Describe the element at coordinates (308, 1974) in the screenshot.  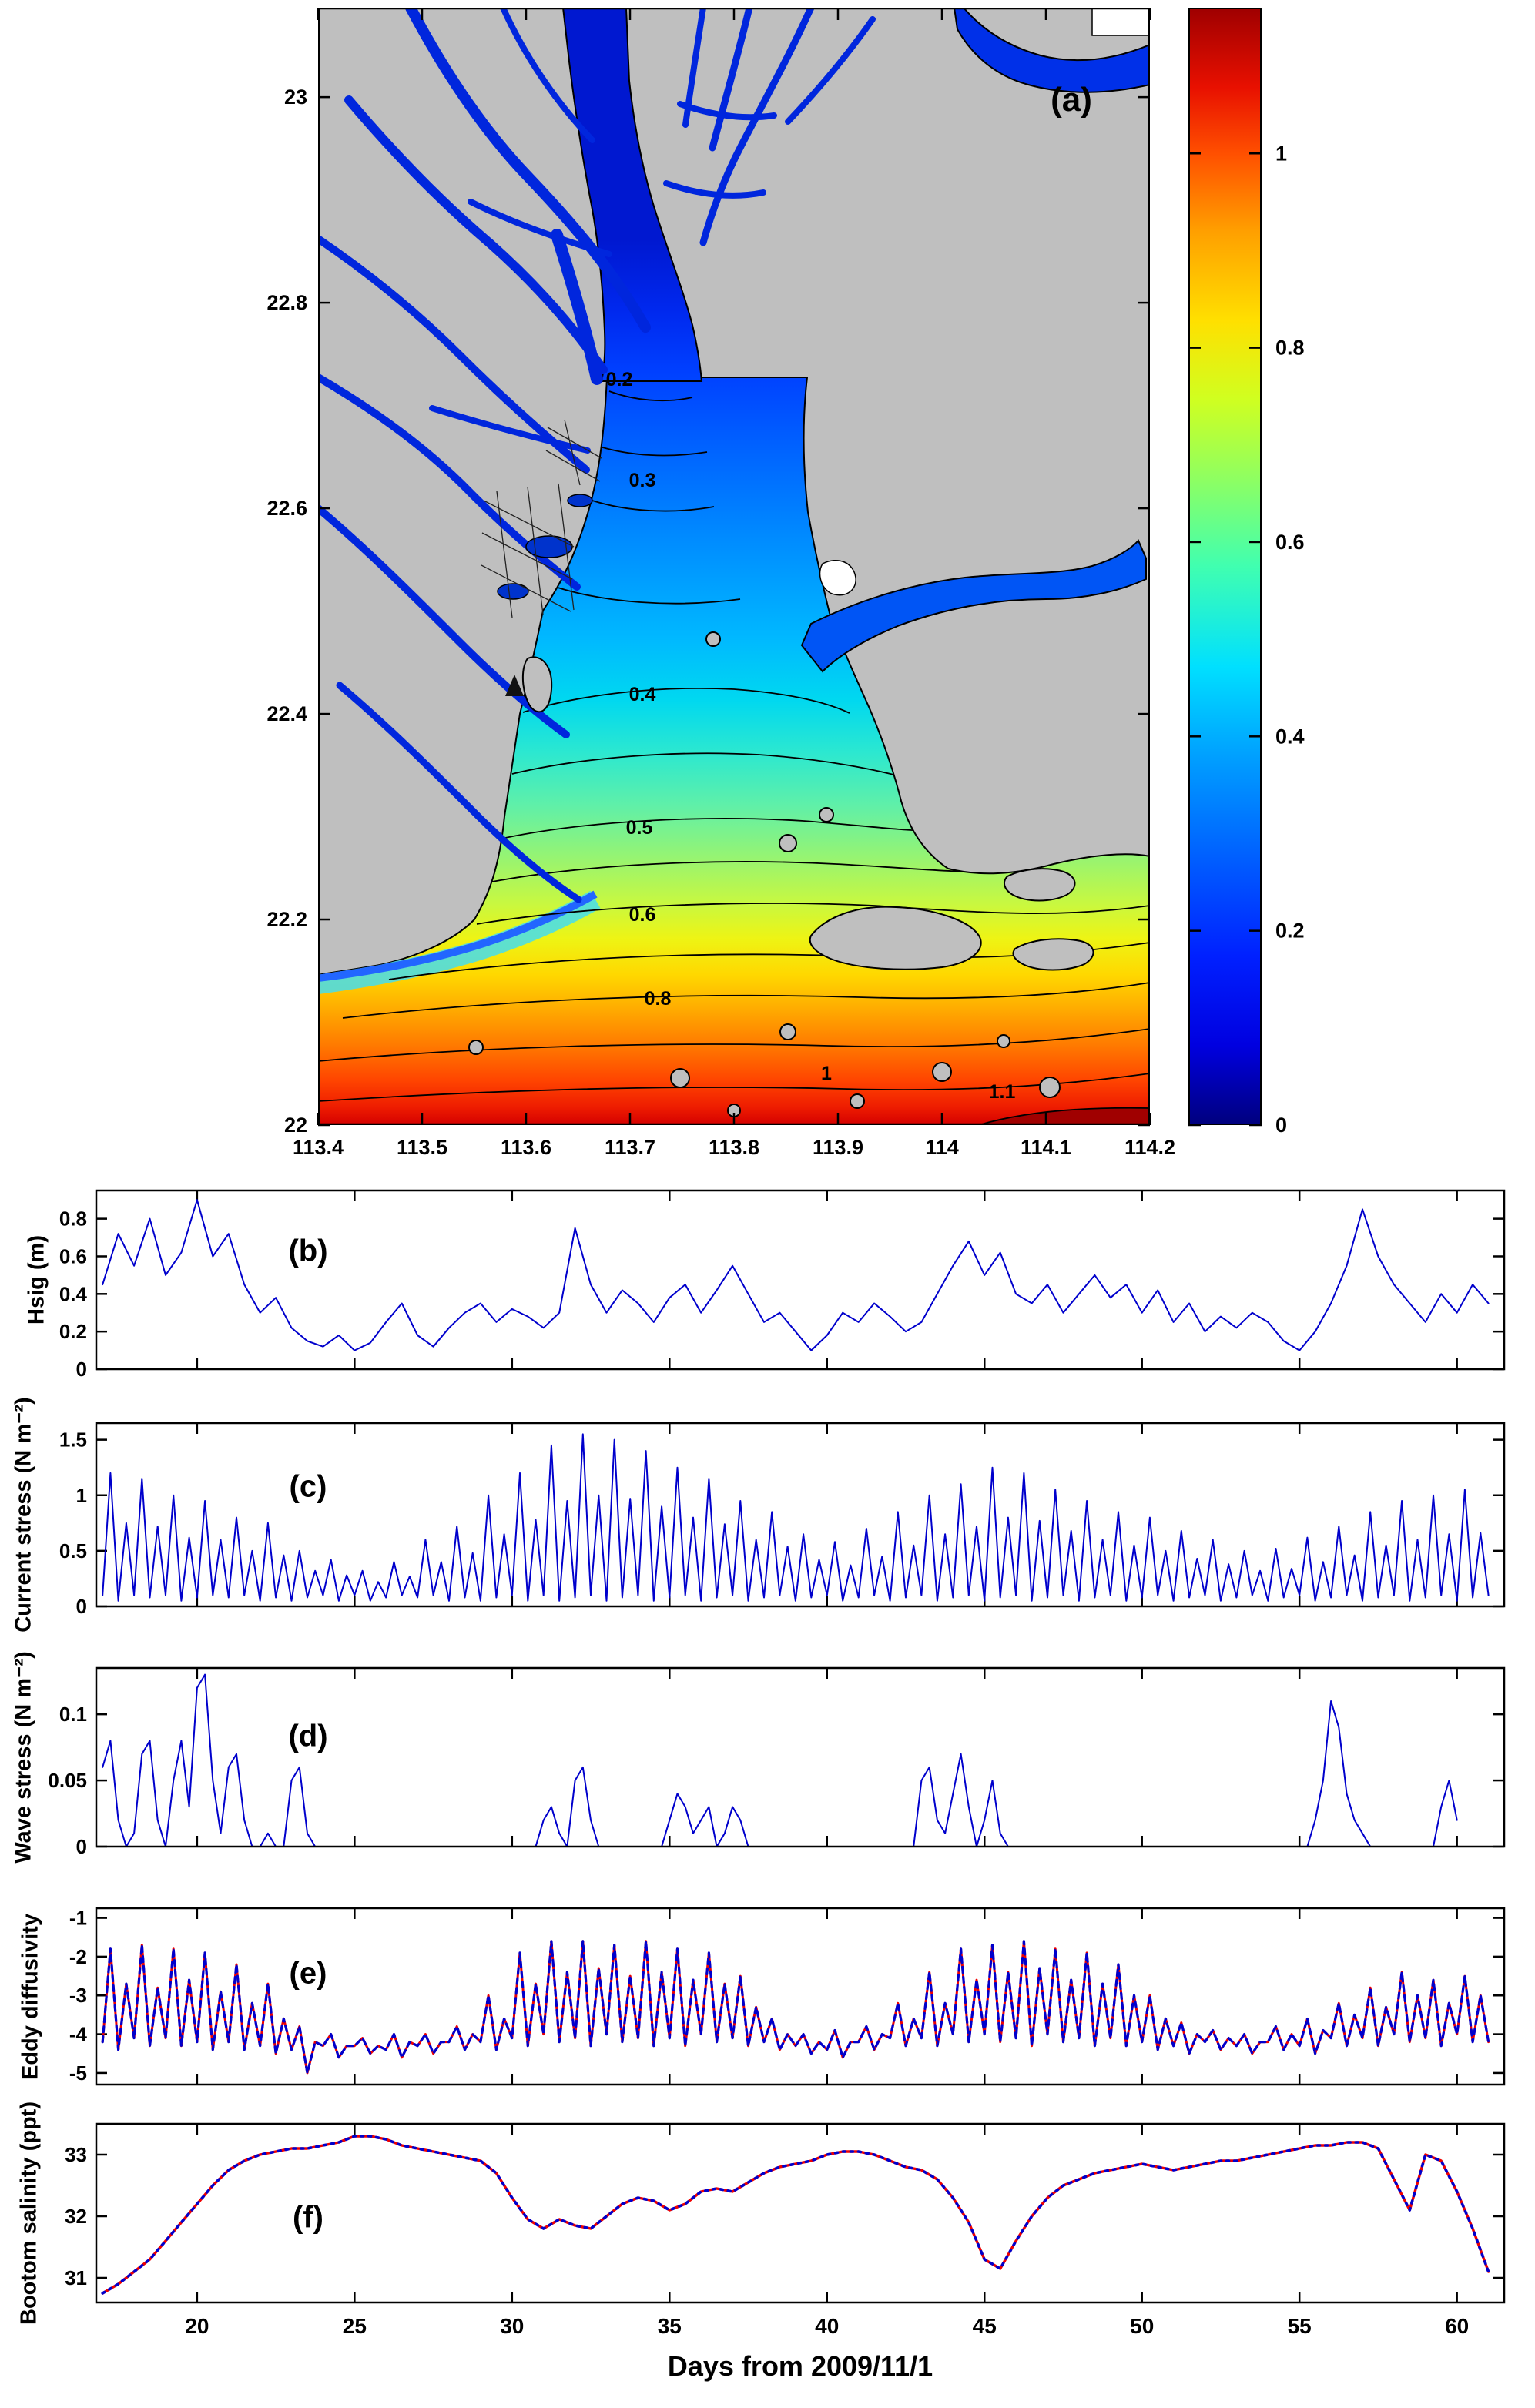
I see `panel-label-e: (e)` at that location.